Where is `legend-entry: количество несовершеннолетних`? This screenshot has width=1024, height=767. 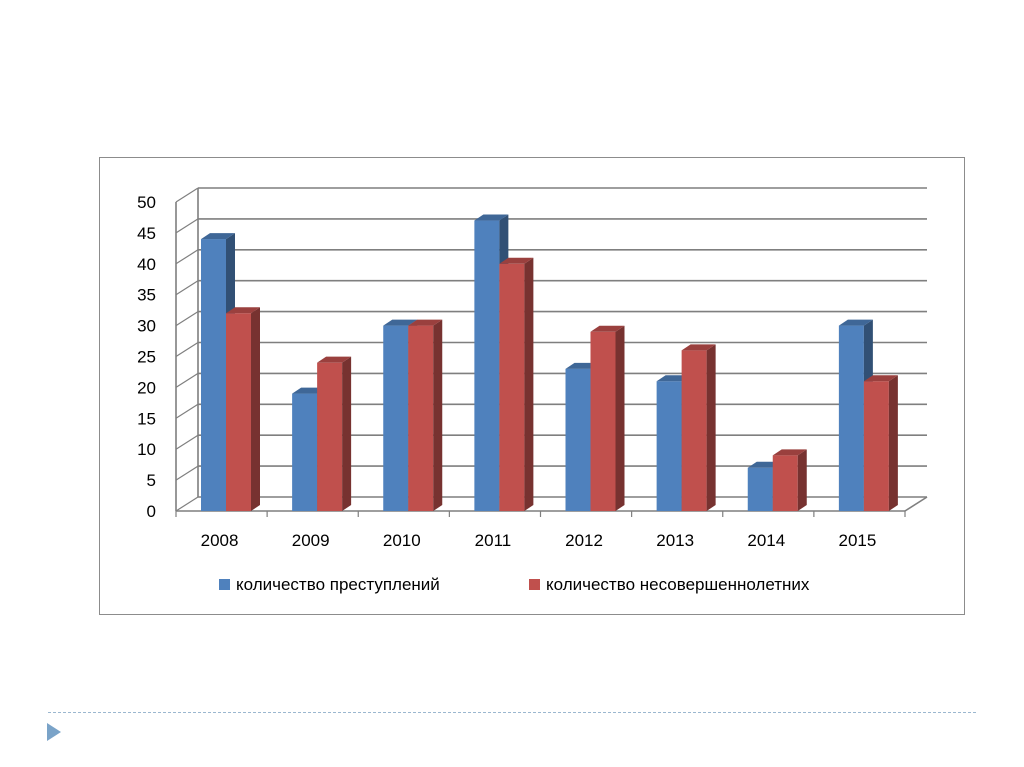
legend-entry: количество несовершеннолетних is located at coordinates (669, 584).